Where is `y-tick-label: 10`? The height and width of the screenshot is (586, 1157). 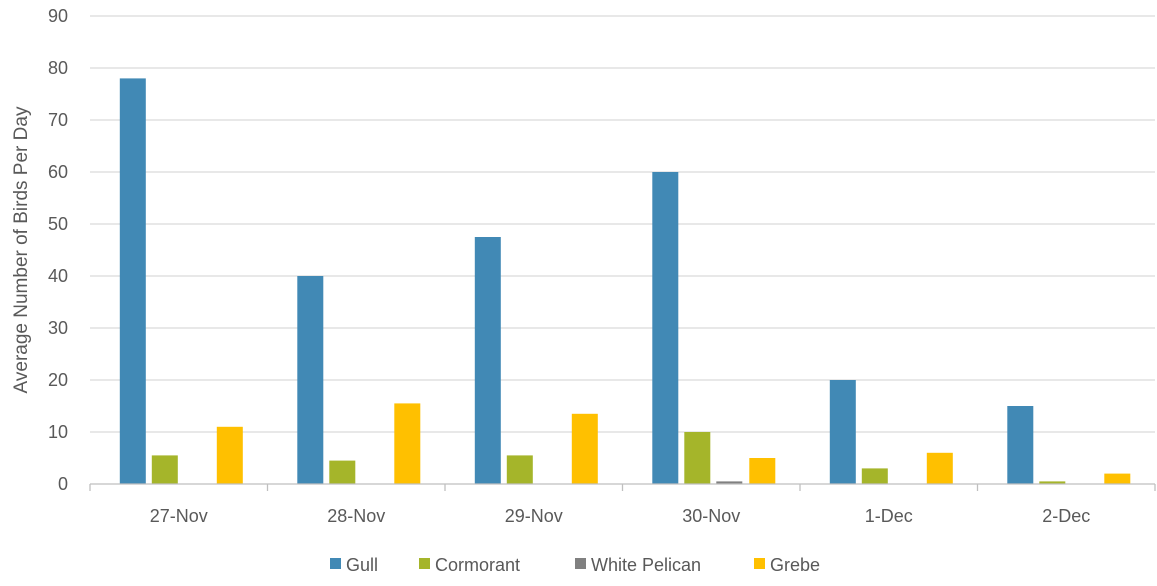 y-tick-label: 10 is located at coordinates (58, 432).